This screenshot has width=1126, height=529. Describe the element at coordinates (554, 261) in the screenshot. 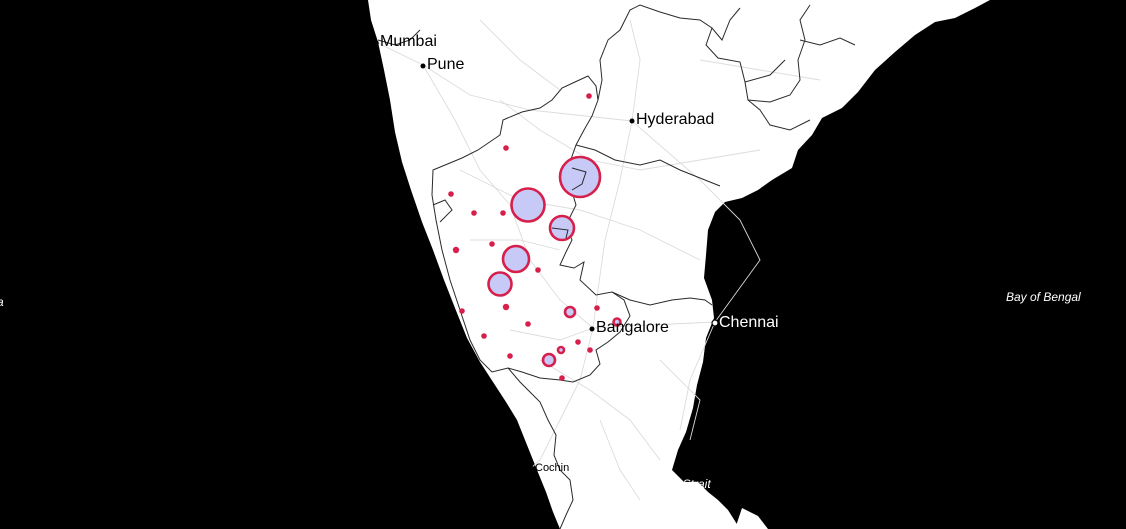

I see `proportional-markers` at that location.